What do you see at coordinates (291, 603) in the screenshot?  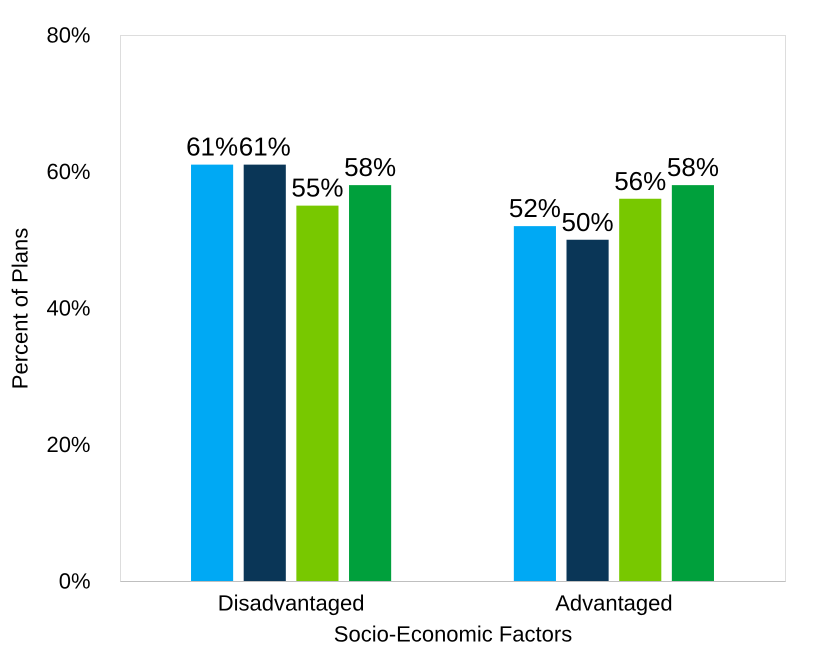 I see `x-tick-label: Disadvantaged` at bounding box center [291, 603].